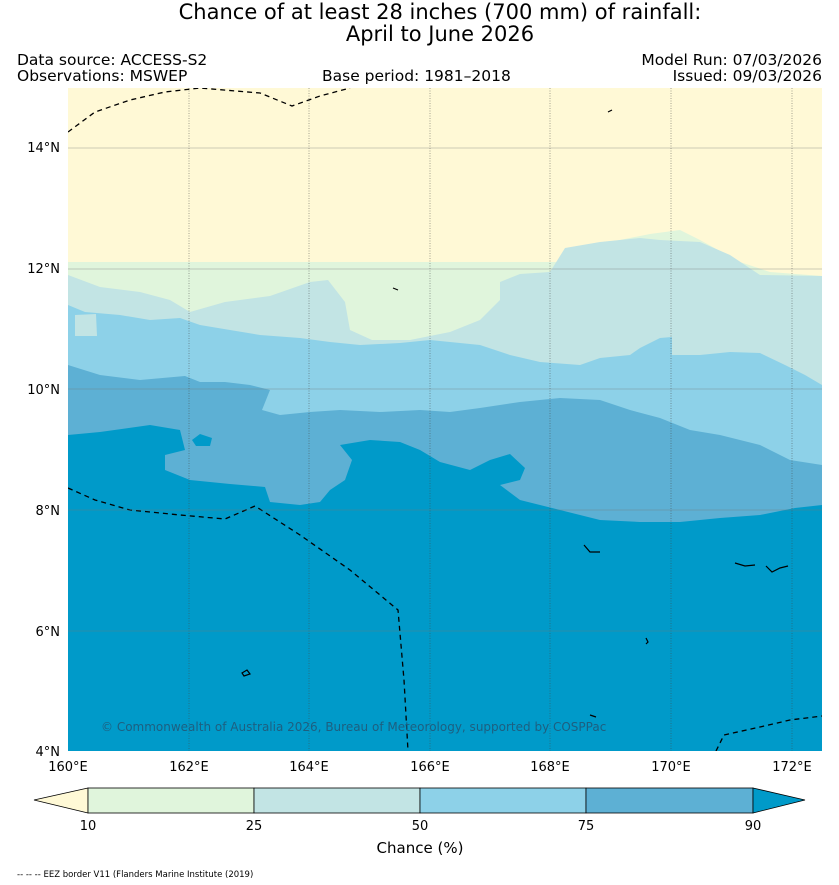 This screenshot has height=885, width=839. What do you see at coordinates (48, 632) in the screenshot?
I see `lat-label: 6°N` at bounding box center [48, 632].